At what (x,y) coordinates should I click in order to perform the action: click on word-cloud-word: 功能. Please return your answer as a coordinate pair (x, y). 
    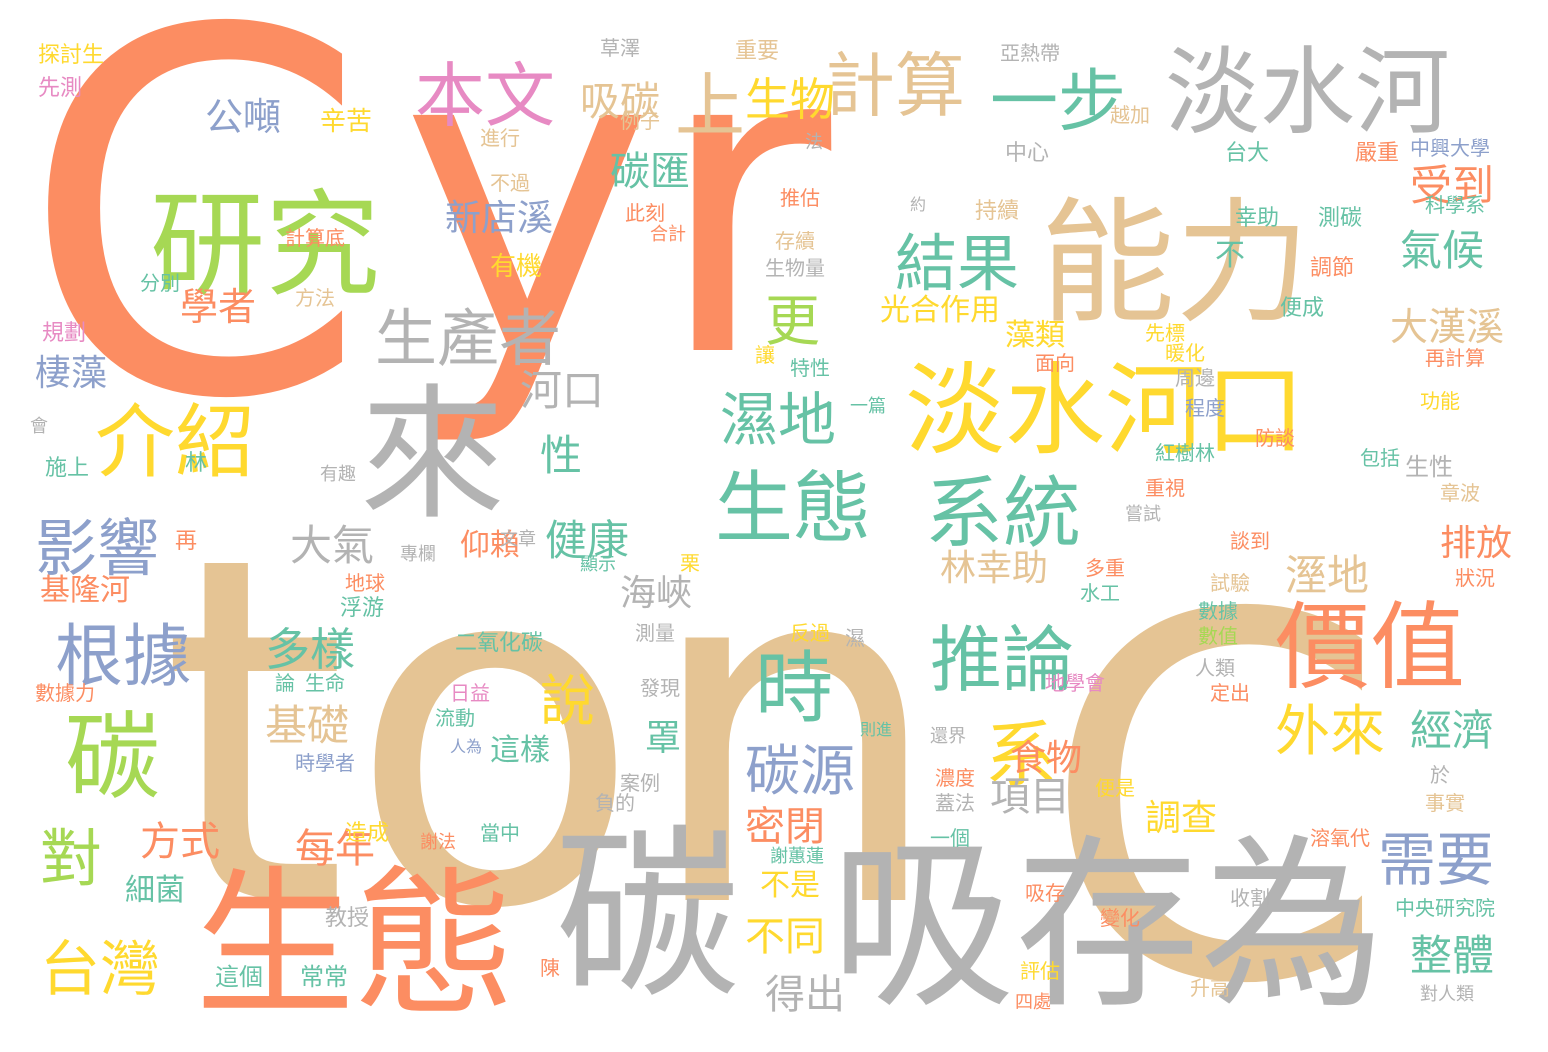
    Looking at the image, I should click on (1440, 401).